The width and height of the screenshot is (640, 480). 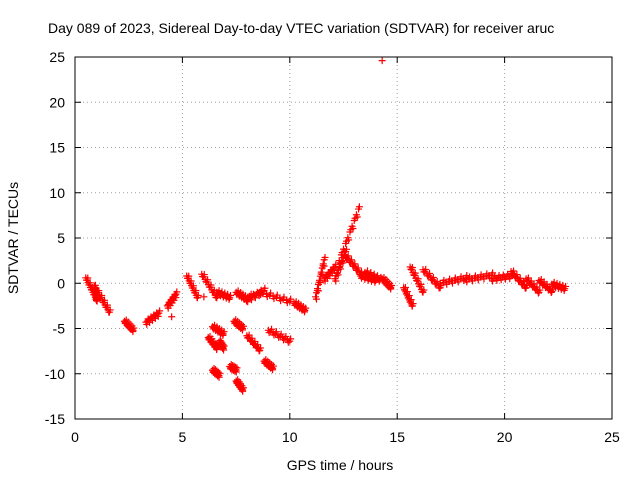 What do you see at coordinates (55, 419) in the screenshot?
I see `y-tick-label: -15` at bounding box center [55, 419].